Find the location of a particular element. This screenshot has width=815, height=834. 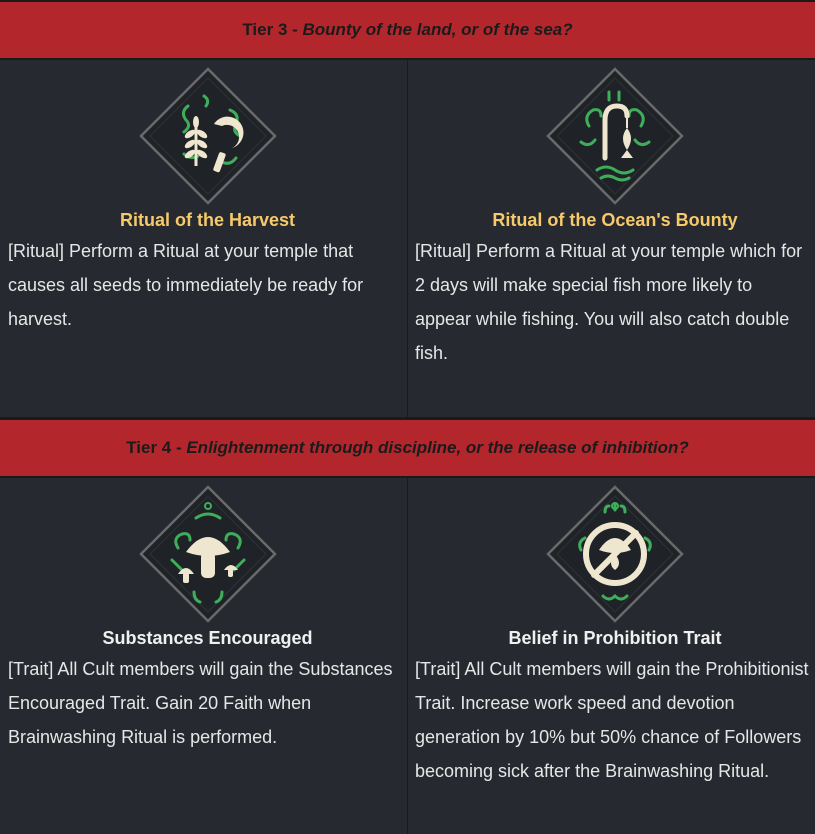

option-name: Substances Encouraged is located at coordinates (207, 638).